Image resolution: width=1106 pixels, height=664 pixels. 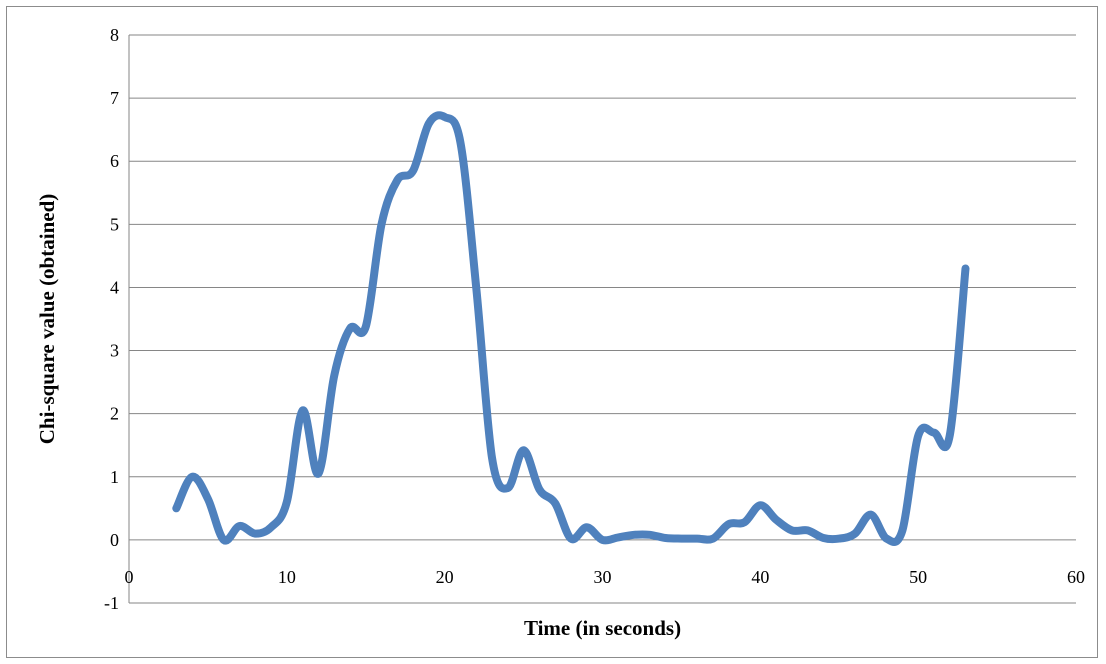 What do you see at coordinates (111, 319) in the screenshot?
I see `y-tick-labels: -1 0 1 2 3 4 5 6 7 8` at bounding box center [111, 319].